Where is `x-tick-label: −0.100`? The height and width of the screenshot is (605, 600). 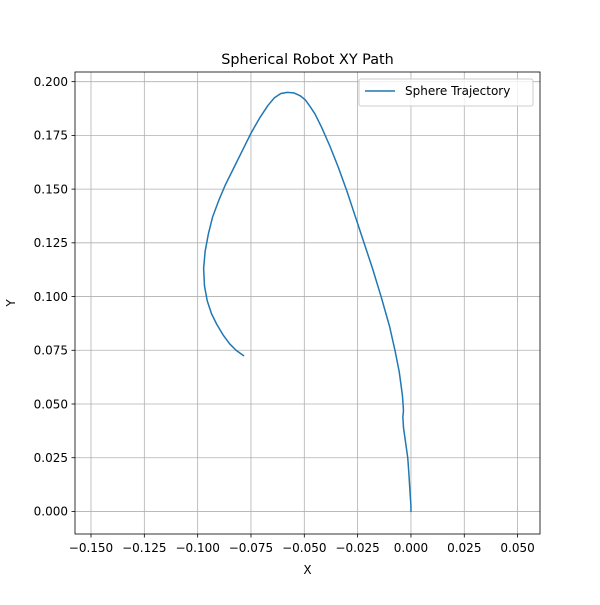
x-tick-label: −0.100 is located at coordinates (197, 548).